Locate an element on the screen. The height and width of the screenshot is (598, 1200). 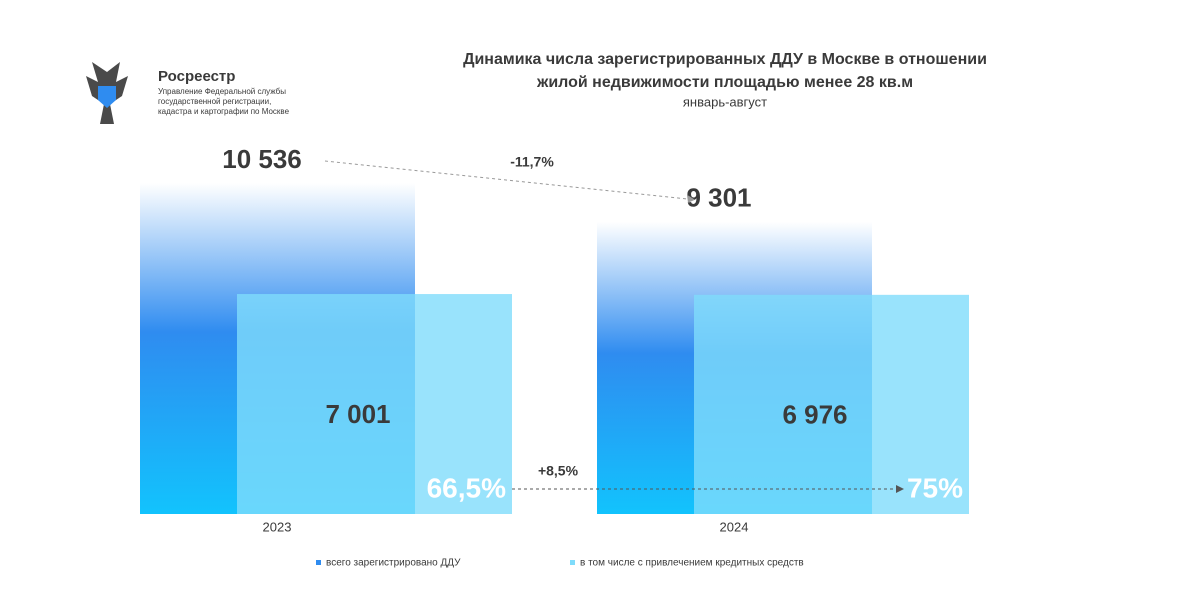
logo-line: кадастра и картографии по Москве is located at coordinates (224, 111).